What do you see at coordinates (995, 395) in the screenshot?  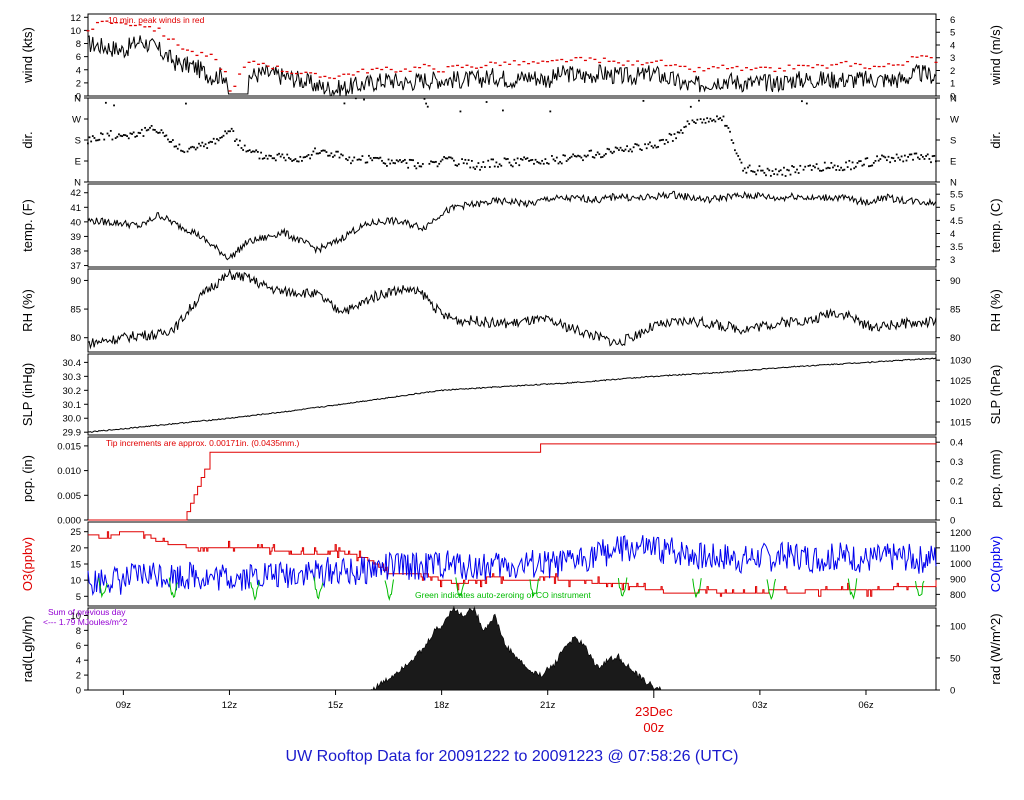 I see `slp-ylabel-right: SLP (hPa)` at bounding box center [995, 395].